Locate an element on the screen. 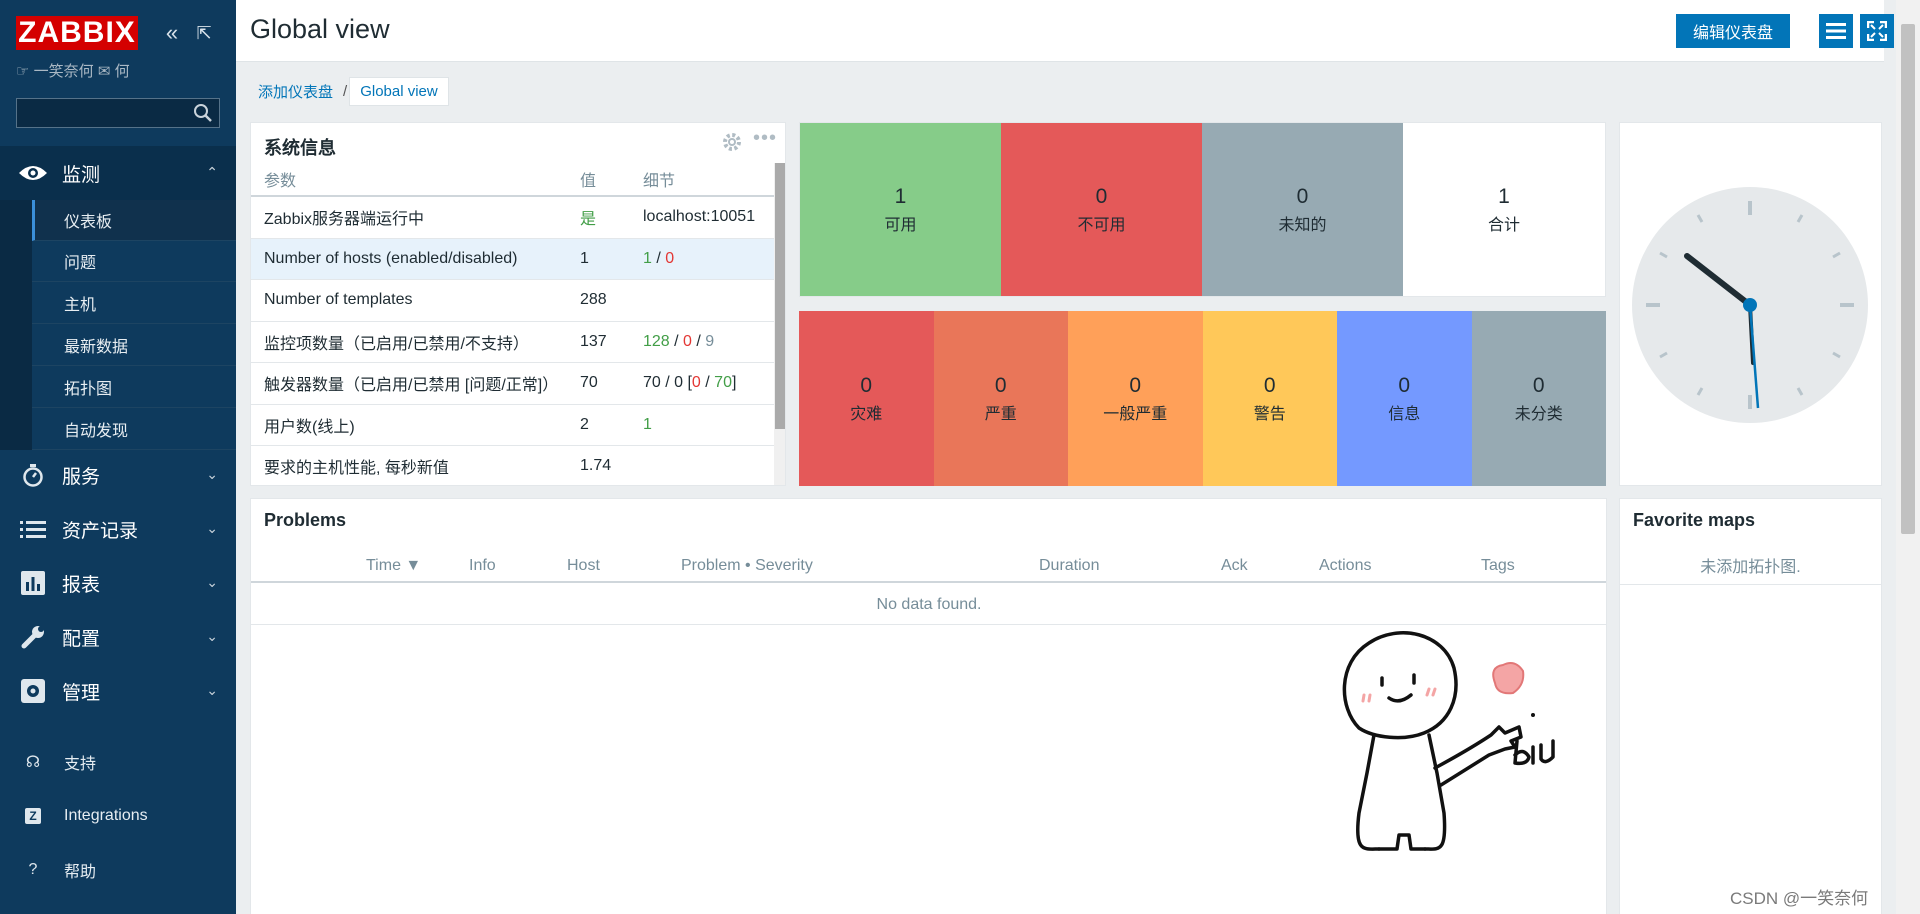 The height and width of the screenshot is (914, 1920). row-param: Number of hosts (enabled/disabled) is located at coordinates (391, 258).